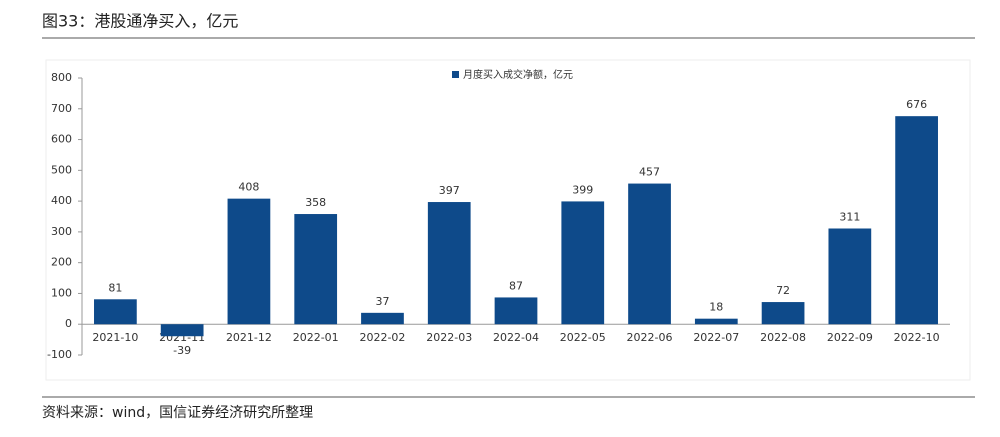 This screenshot has width=1000, height=437. Describe the element at coordinates (516, 337) in the screenshot. I see `x-tick-label: 2022-04` at that location.